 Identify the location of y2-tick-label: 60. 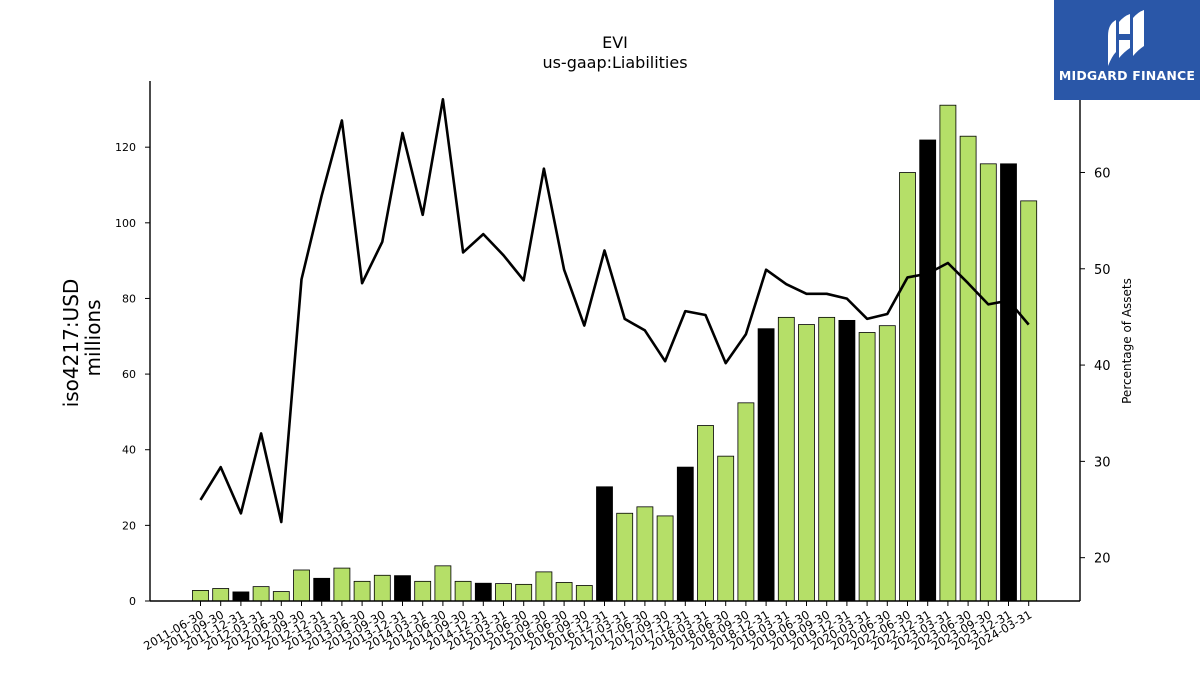
(1102, 173).